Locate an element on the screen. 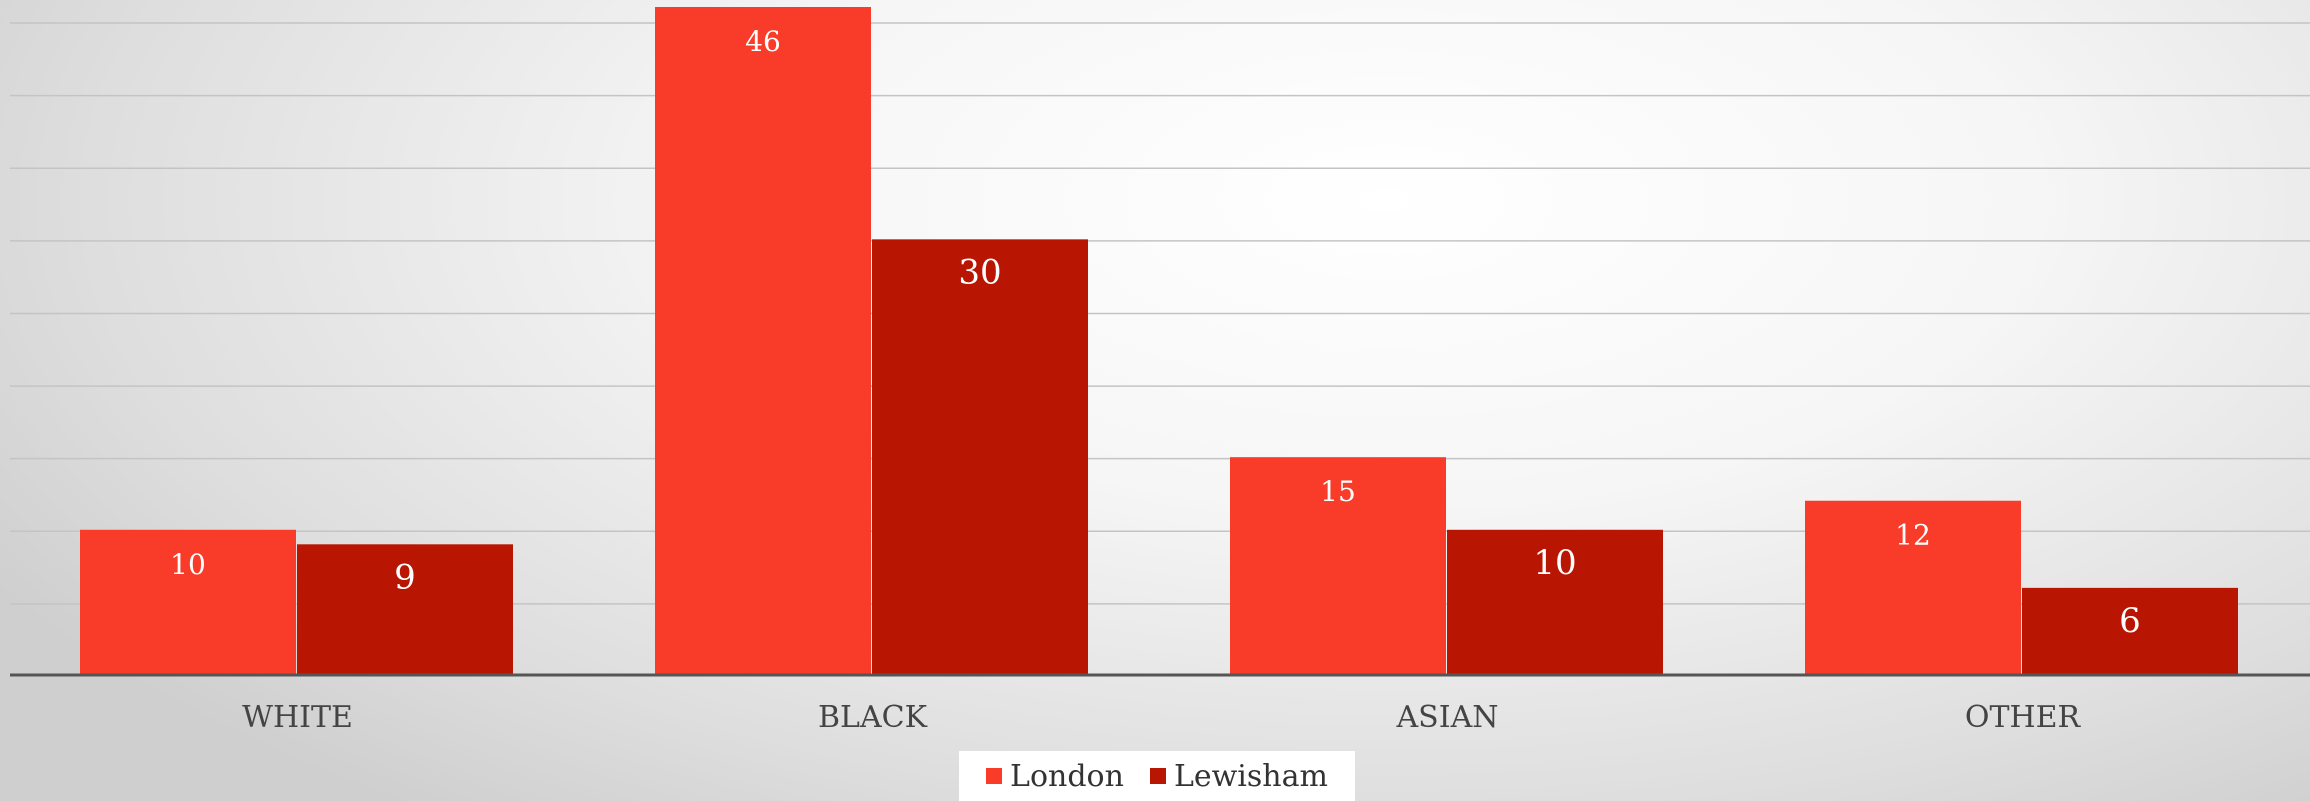  data-label-london-white: 10 is located at coordinates (188, 564).